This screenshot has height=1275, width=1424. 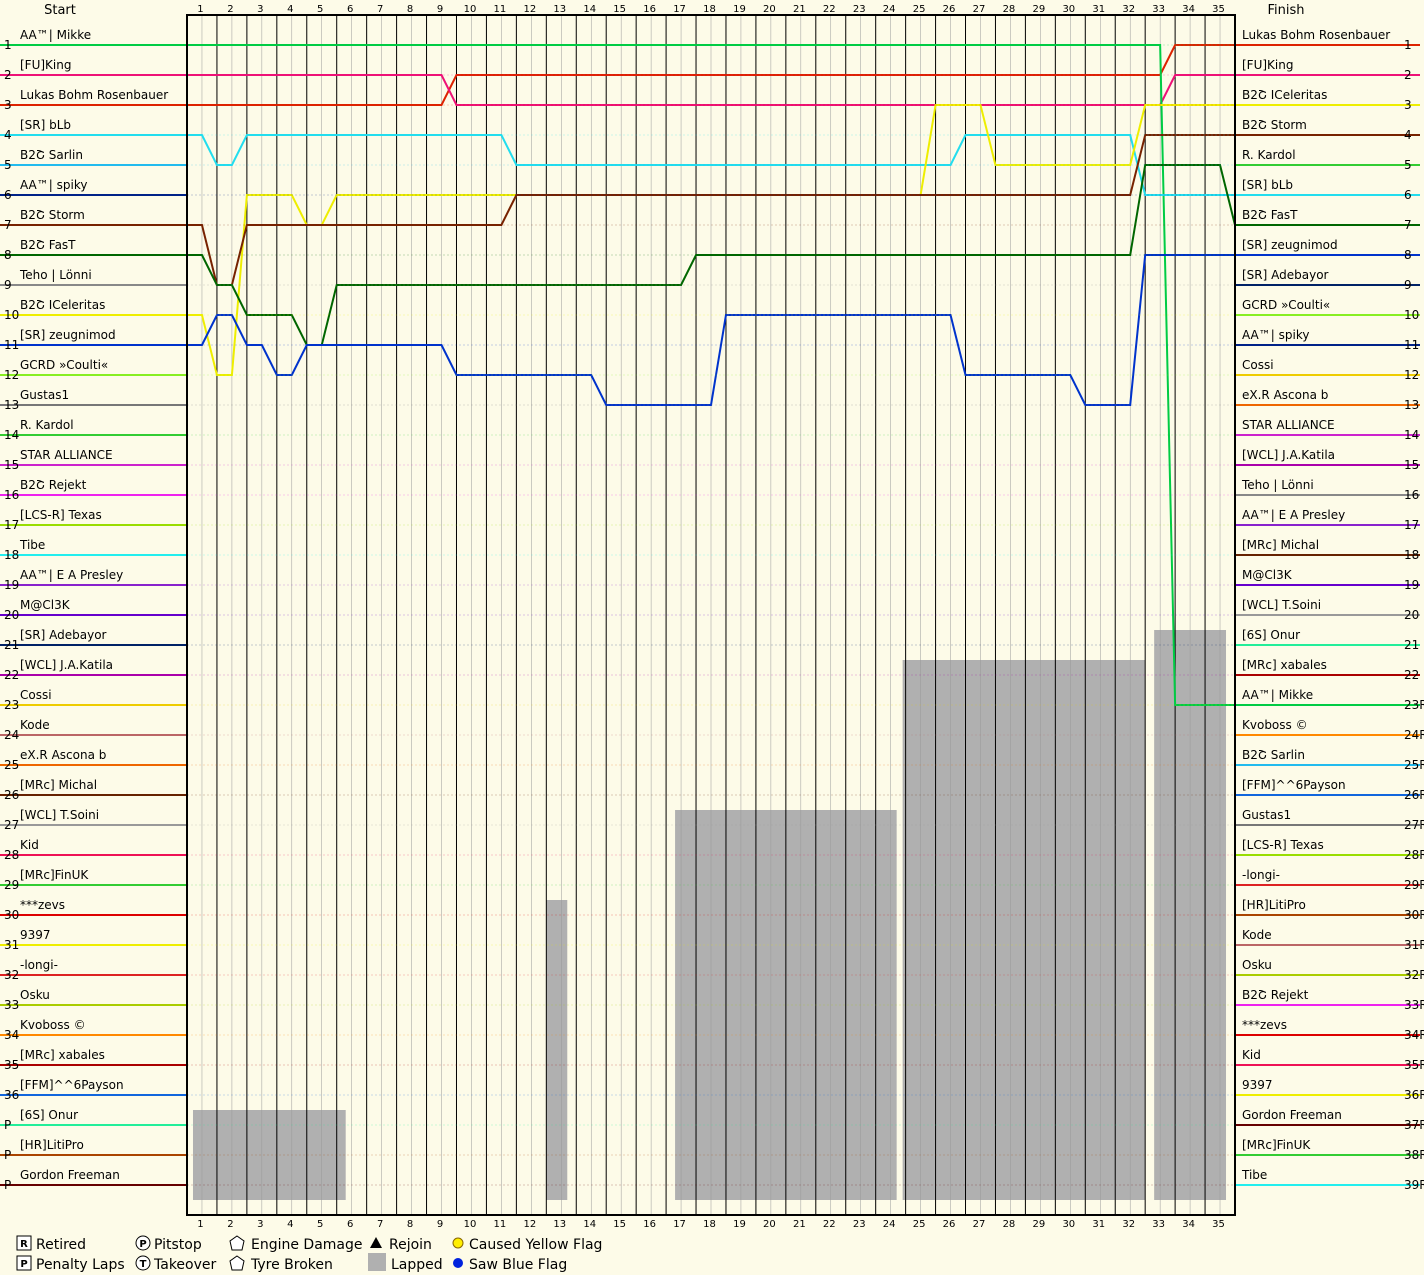 What do you see at coordinates (62, 305) in the screenshot?
I see `start-driver-name: B2Շ ICeleritas` at bounding box center [62, 305].